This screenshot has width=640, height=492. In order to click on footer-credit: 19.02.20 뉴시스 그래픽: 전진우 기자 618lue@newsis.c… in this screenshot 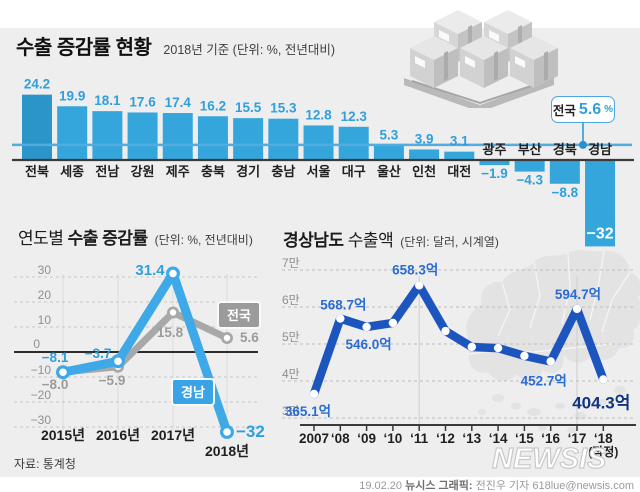, I will do `click(496, 484)`.